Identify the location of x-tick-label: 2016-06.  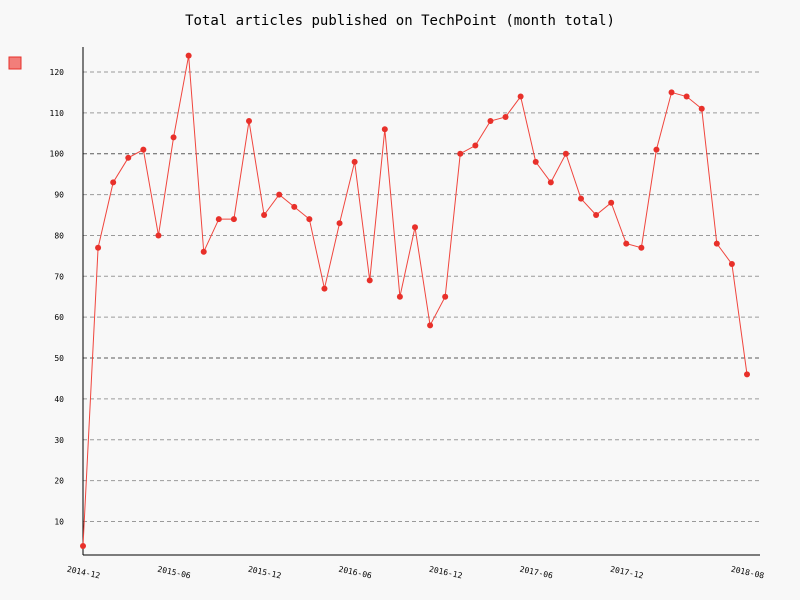
(355, 573).